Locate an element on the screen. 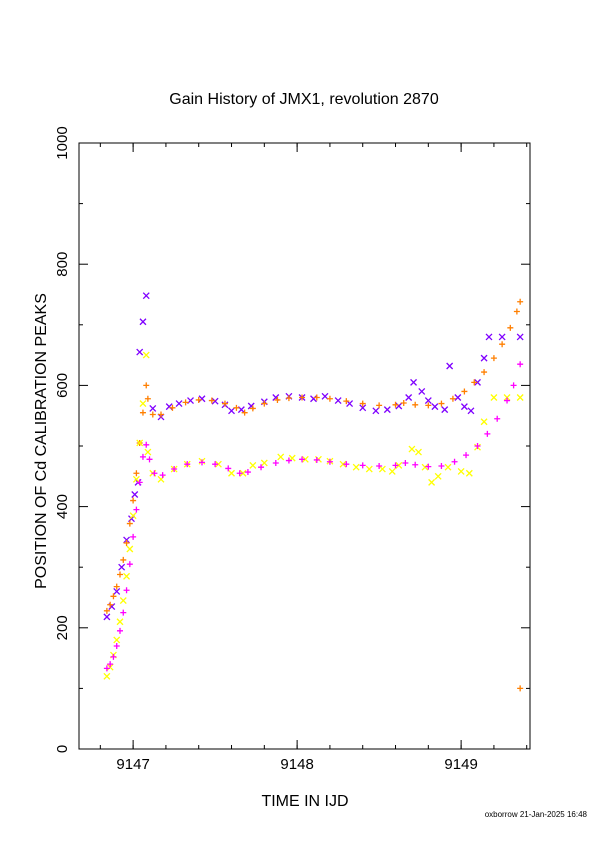  y-tick-label: 1000 is located at coordinates (62, 142).